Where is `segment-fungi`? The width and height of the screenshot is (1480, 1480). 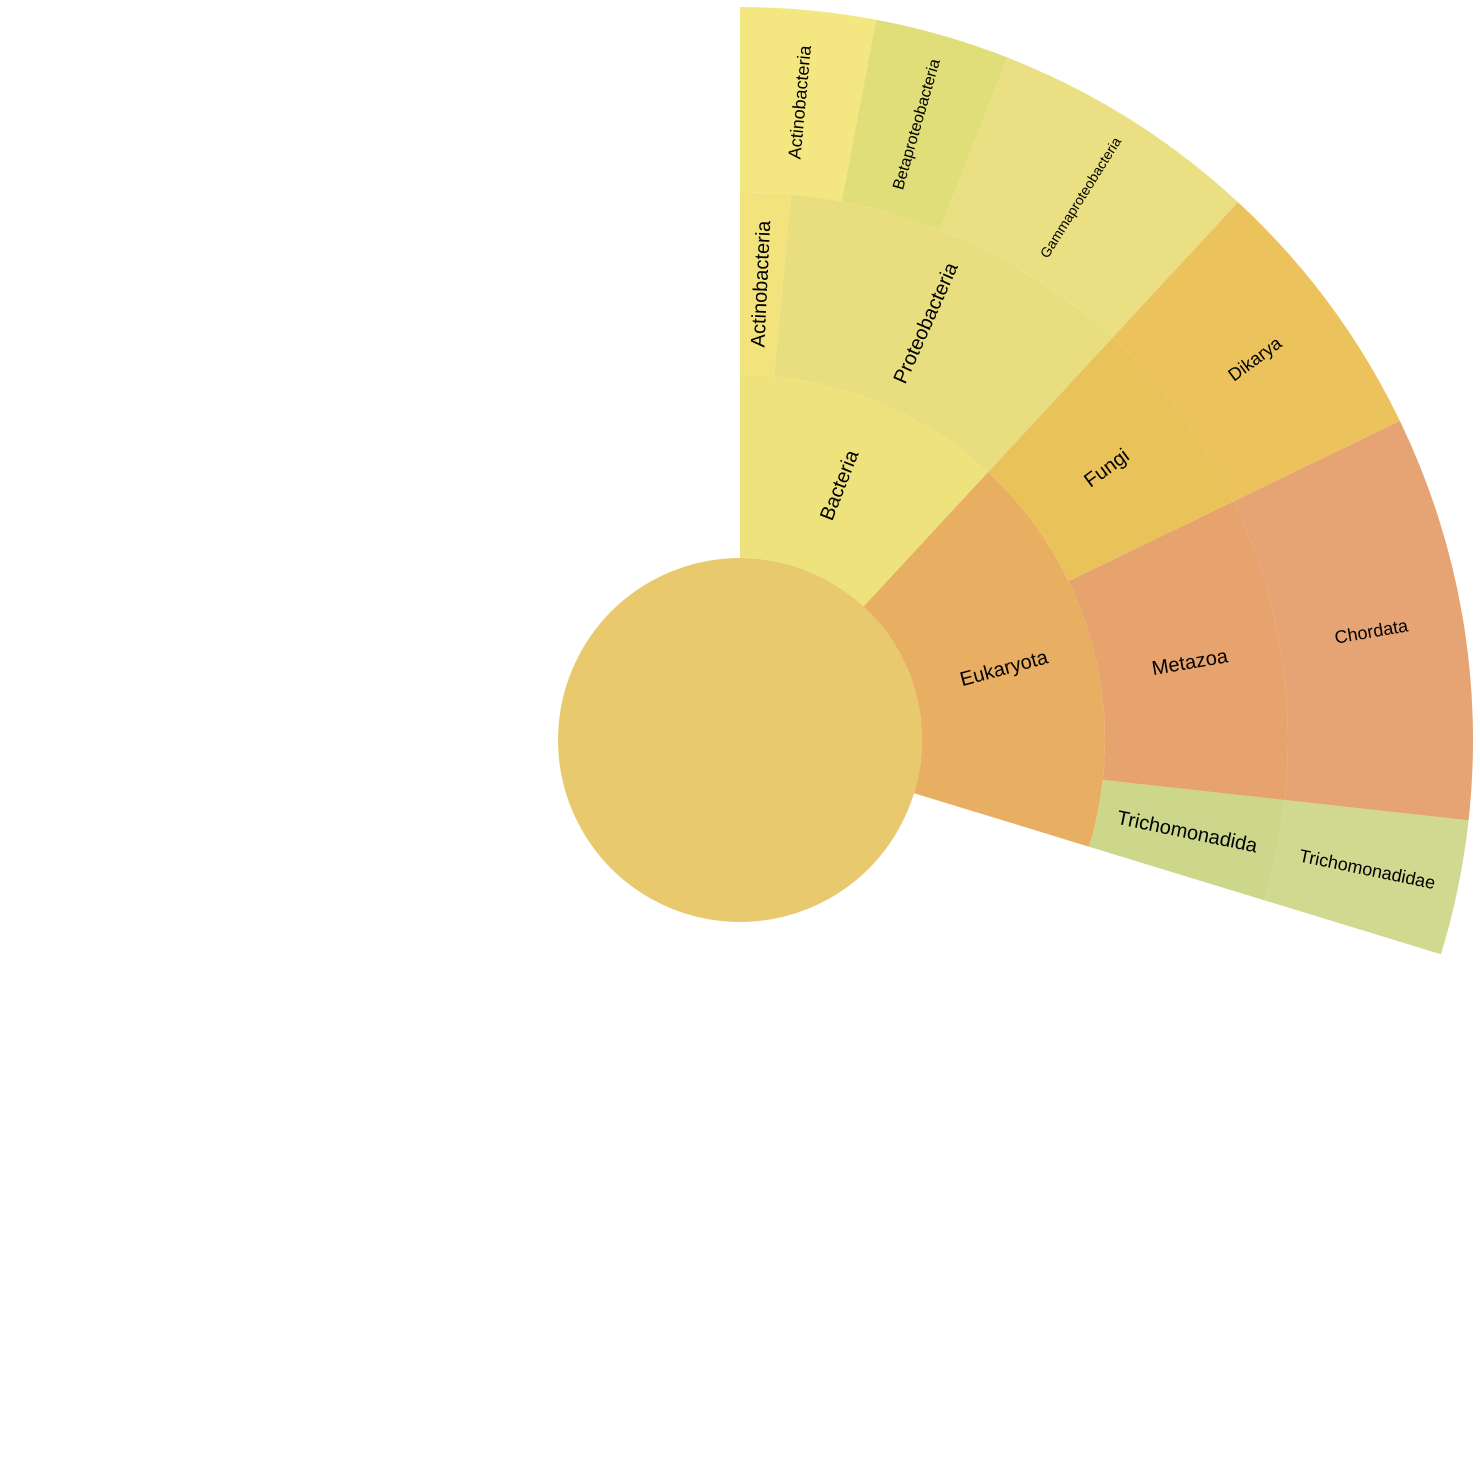 segment-fungi is located at coordinates (1110, 459).